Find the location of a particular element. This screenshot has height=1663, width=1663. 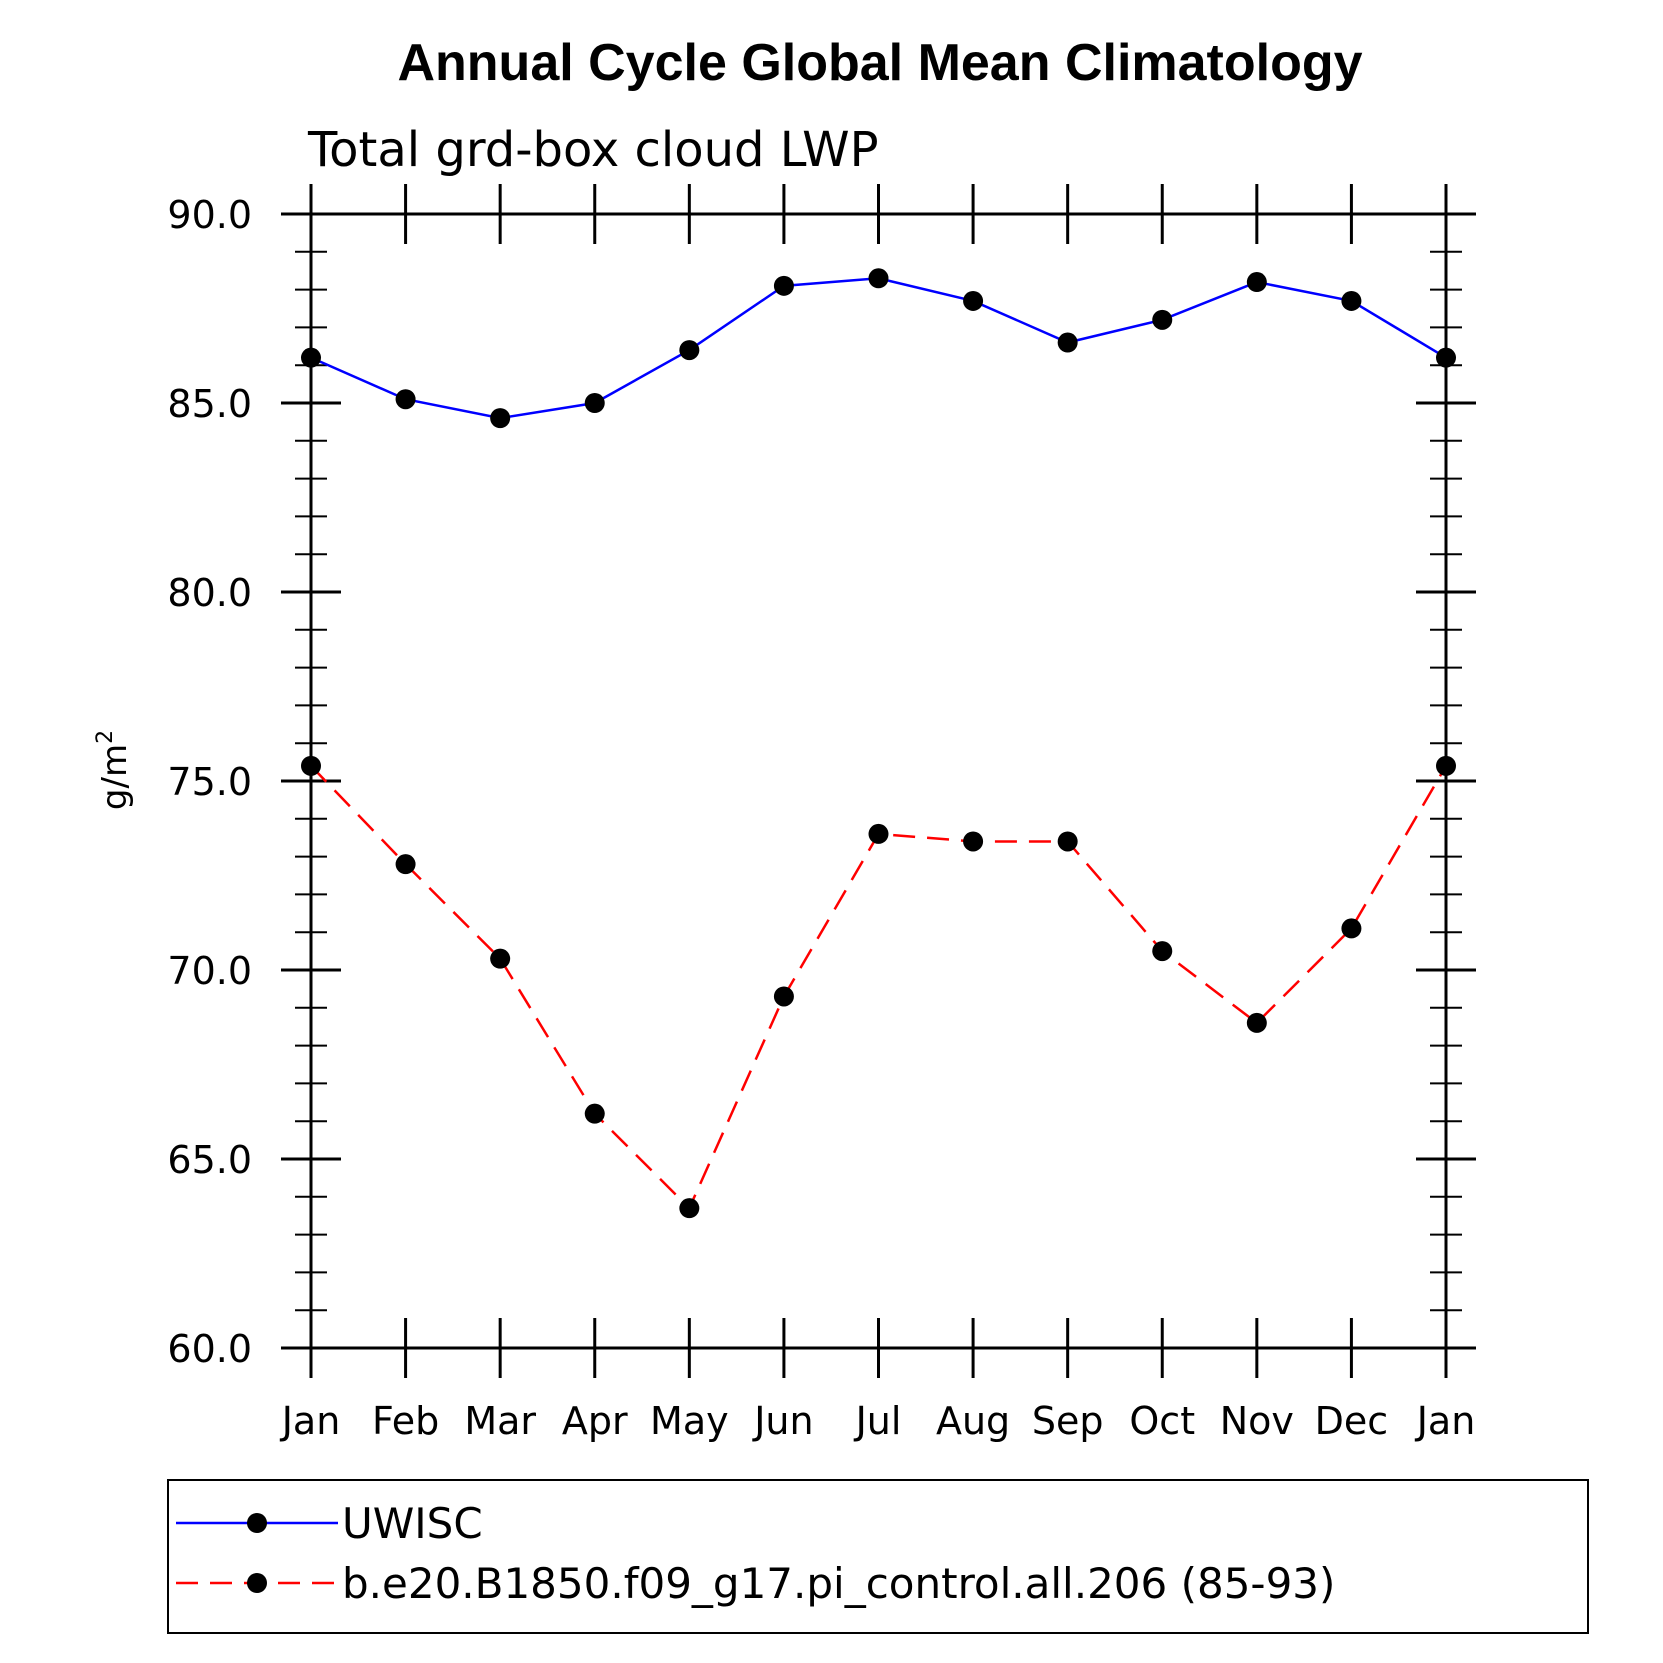

x-tick-label: Jun is located at coordinates (782, 1421).